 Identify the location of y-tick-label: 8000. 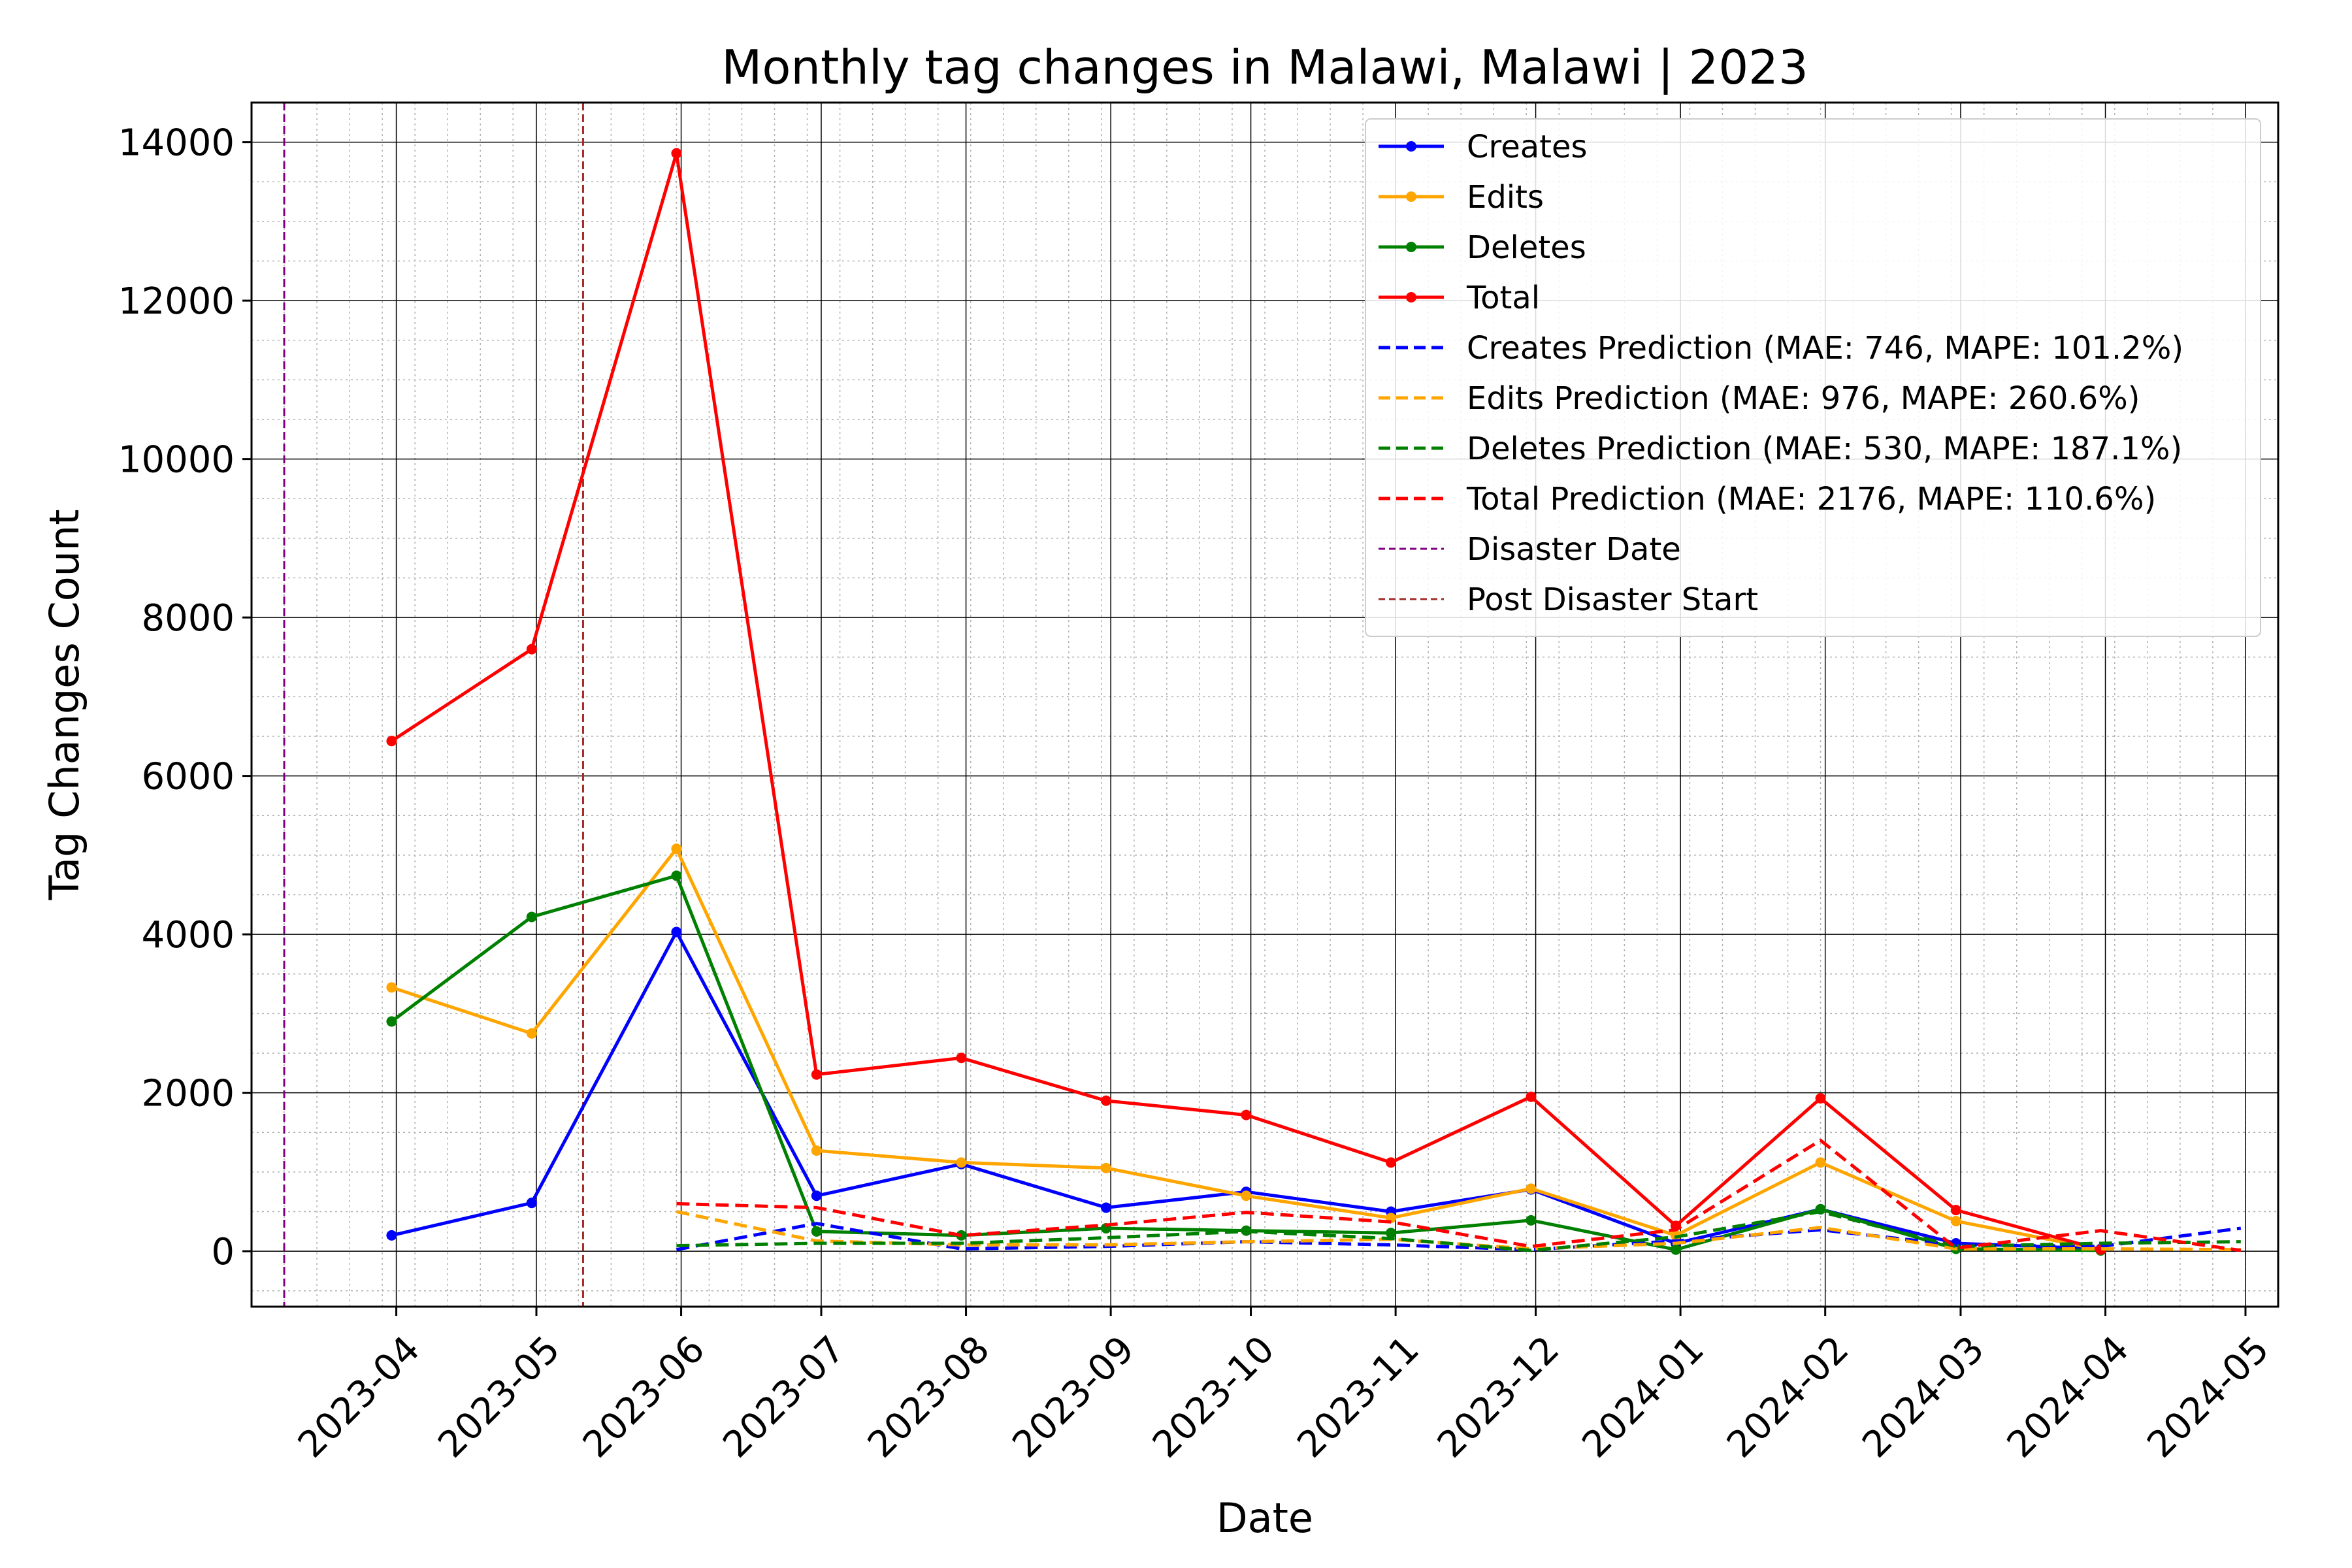
(188, 618).